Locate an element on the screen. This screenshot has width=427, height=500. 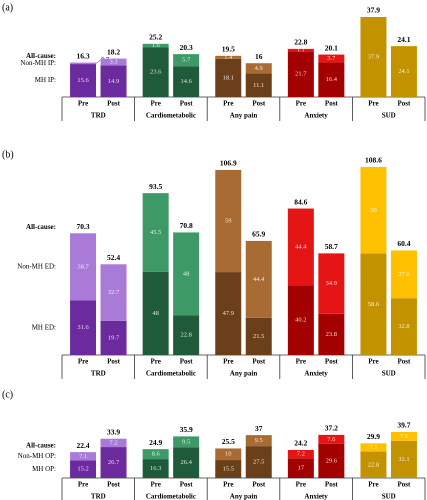
segment-label: 3.7 is located at coordinates (331, 58).